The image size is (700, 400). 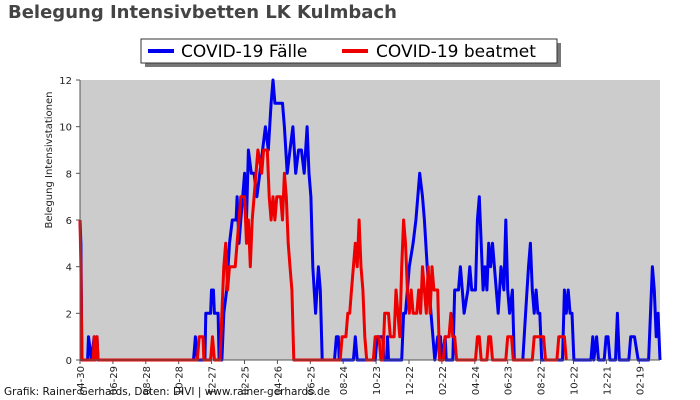 What do you see at coordinates (575, 380) in the screenshot?
I see `x-tick-label: 10-22` at bounding box center [575, 380].